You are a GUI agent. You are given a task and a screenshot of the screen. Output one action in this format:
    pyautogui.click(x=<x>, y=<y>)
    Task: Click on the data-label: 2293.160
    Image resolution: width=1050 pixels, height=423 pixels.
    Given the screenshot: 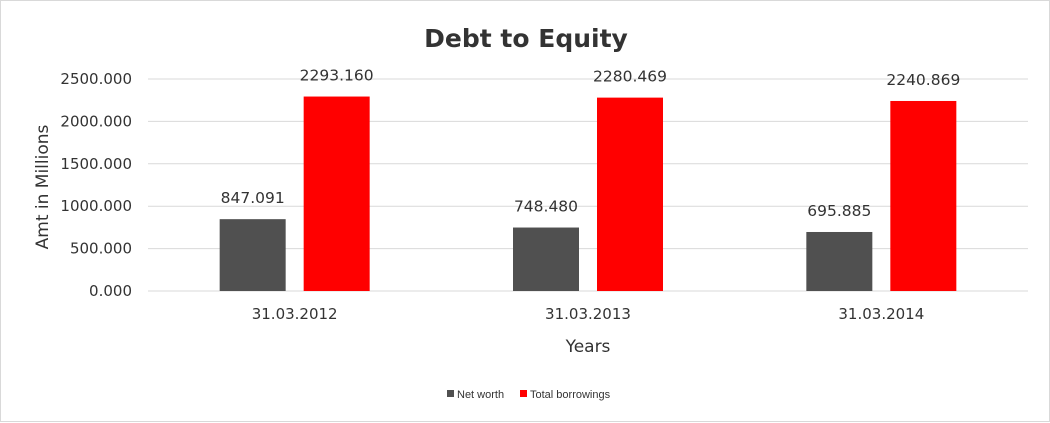 What is the action you would take?
    pyautogui.click(x=337, y=76)
    